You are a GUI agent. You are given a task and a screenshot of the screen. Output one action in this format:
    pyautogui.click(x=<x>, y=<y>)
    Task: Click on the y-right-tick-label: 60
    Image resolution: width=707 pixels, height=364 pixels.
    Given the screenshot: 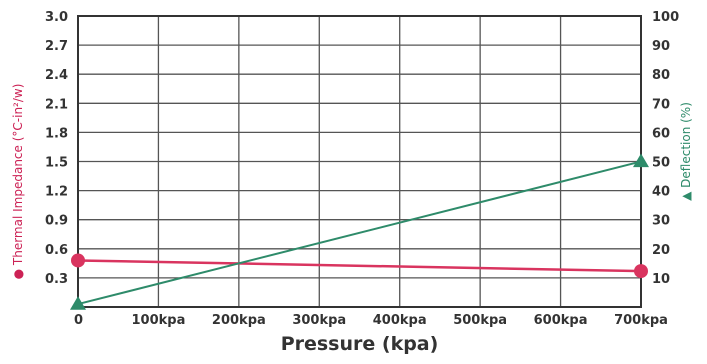 What is the action you would take?
    pyautogui.click(x=661, y=133)
    